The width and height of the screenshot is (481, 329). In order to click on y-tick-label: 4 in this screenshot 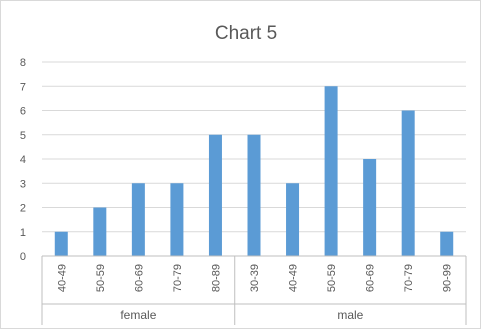, I will do `click(23, 160)`.